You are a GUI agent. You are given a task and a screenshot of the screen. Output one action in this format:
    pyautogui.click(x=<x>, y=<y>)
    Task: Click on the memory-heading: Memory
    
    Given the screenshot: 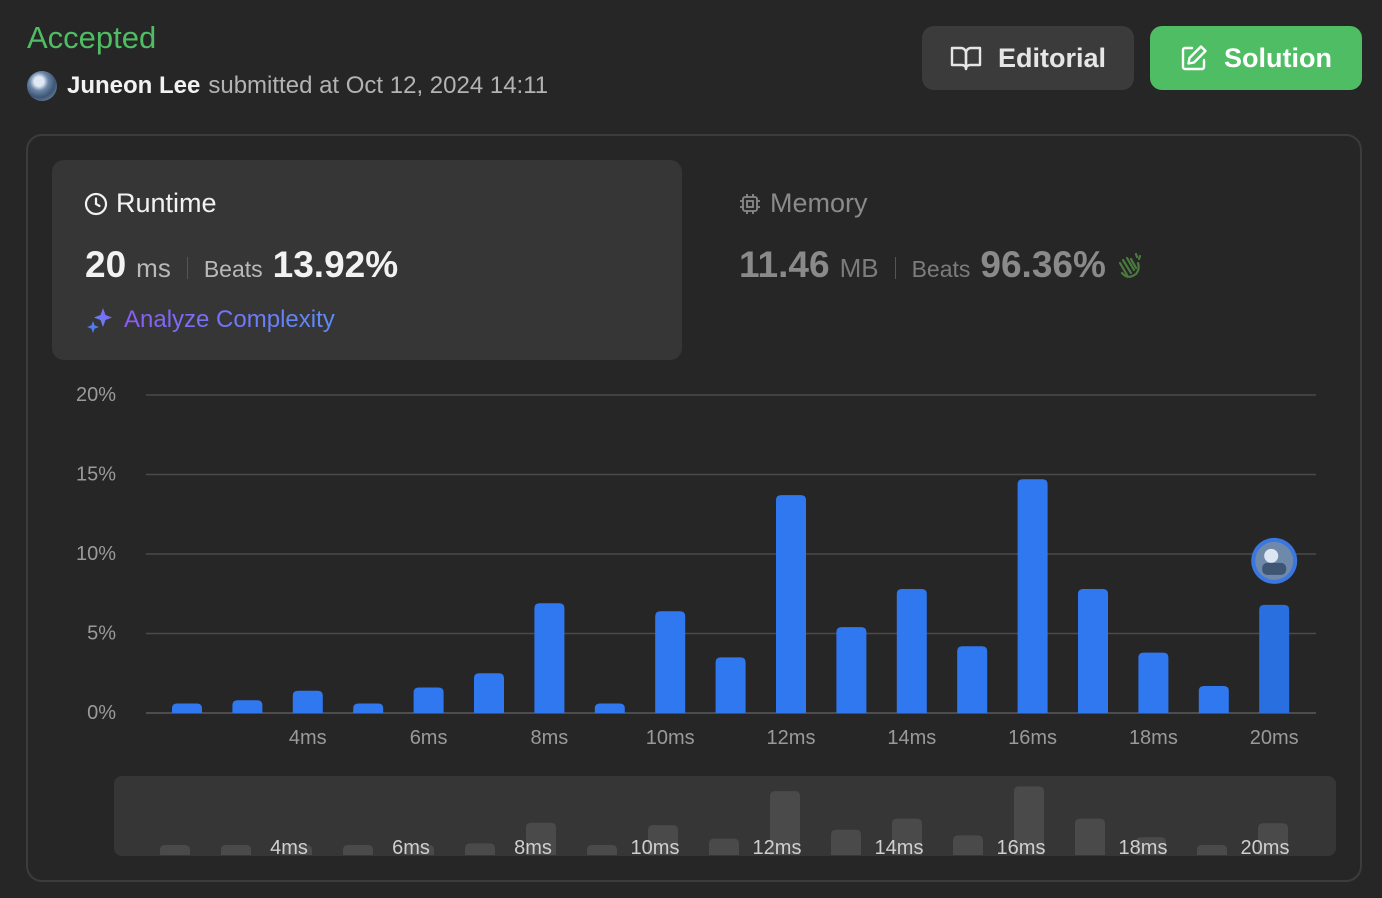 What is the action you would take?
    pyautogui.click(x=803, y=203)
    